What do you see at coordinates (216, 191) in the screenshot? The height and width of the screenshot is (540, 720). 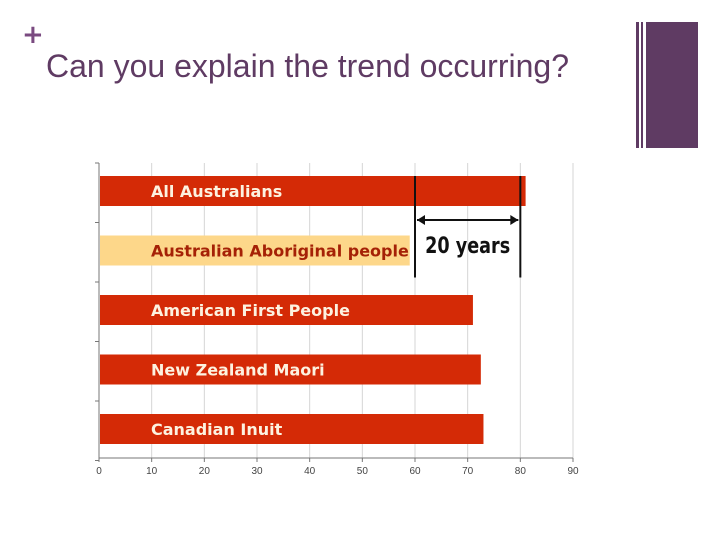 I see `bar-label-0: All Australians` at bounding box center [216, 191].